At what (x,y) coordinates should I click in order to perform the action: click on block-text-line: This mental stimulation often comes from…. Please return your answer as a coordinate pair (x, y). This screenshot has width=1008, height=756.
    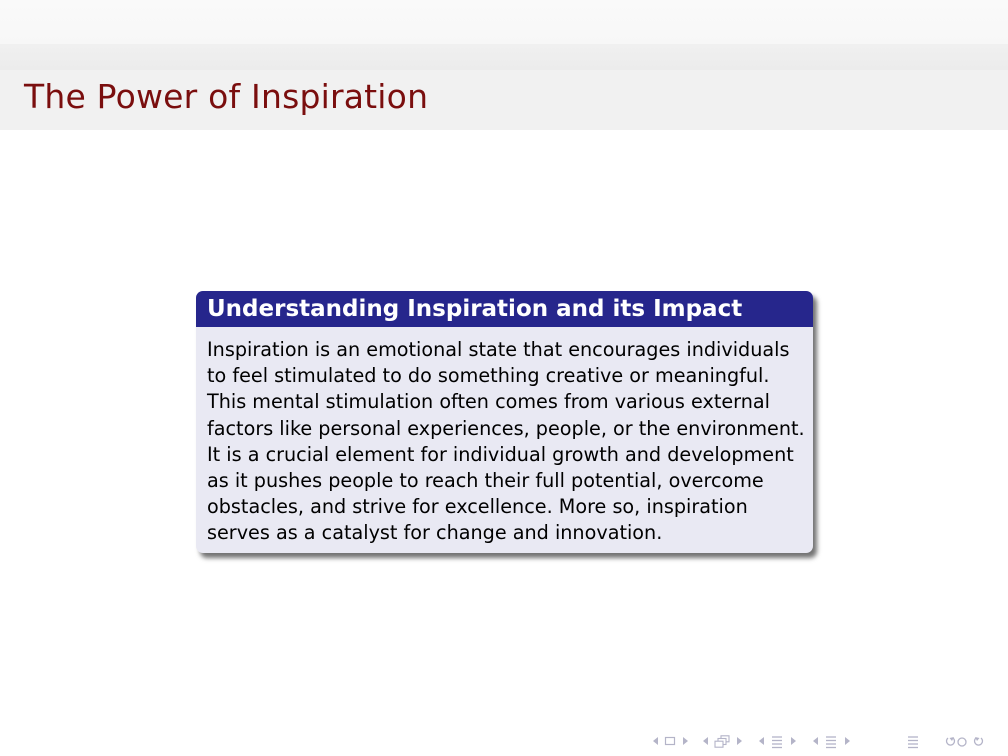
    Looking at the image, I should click on (488, 402).